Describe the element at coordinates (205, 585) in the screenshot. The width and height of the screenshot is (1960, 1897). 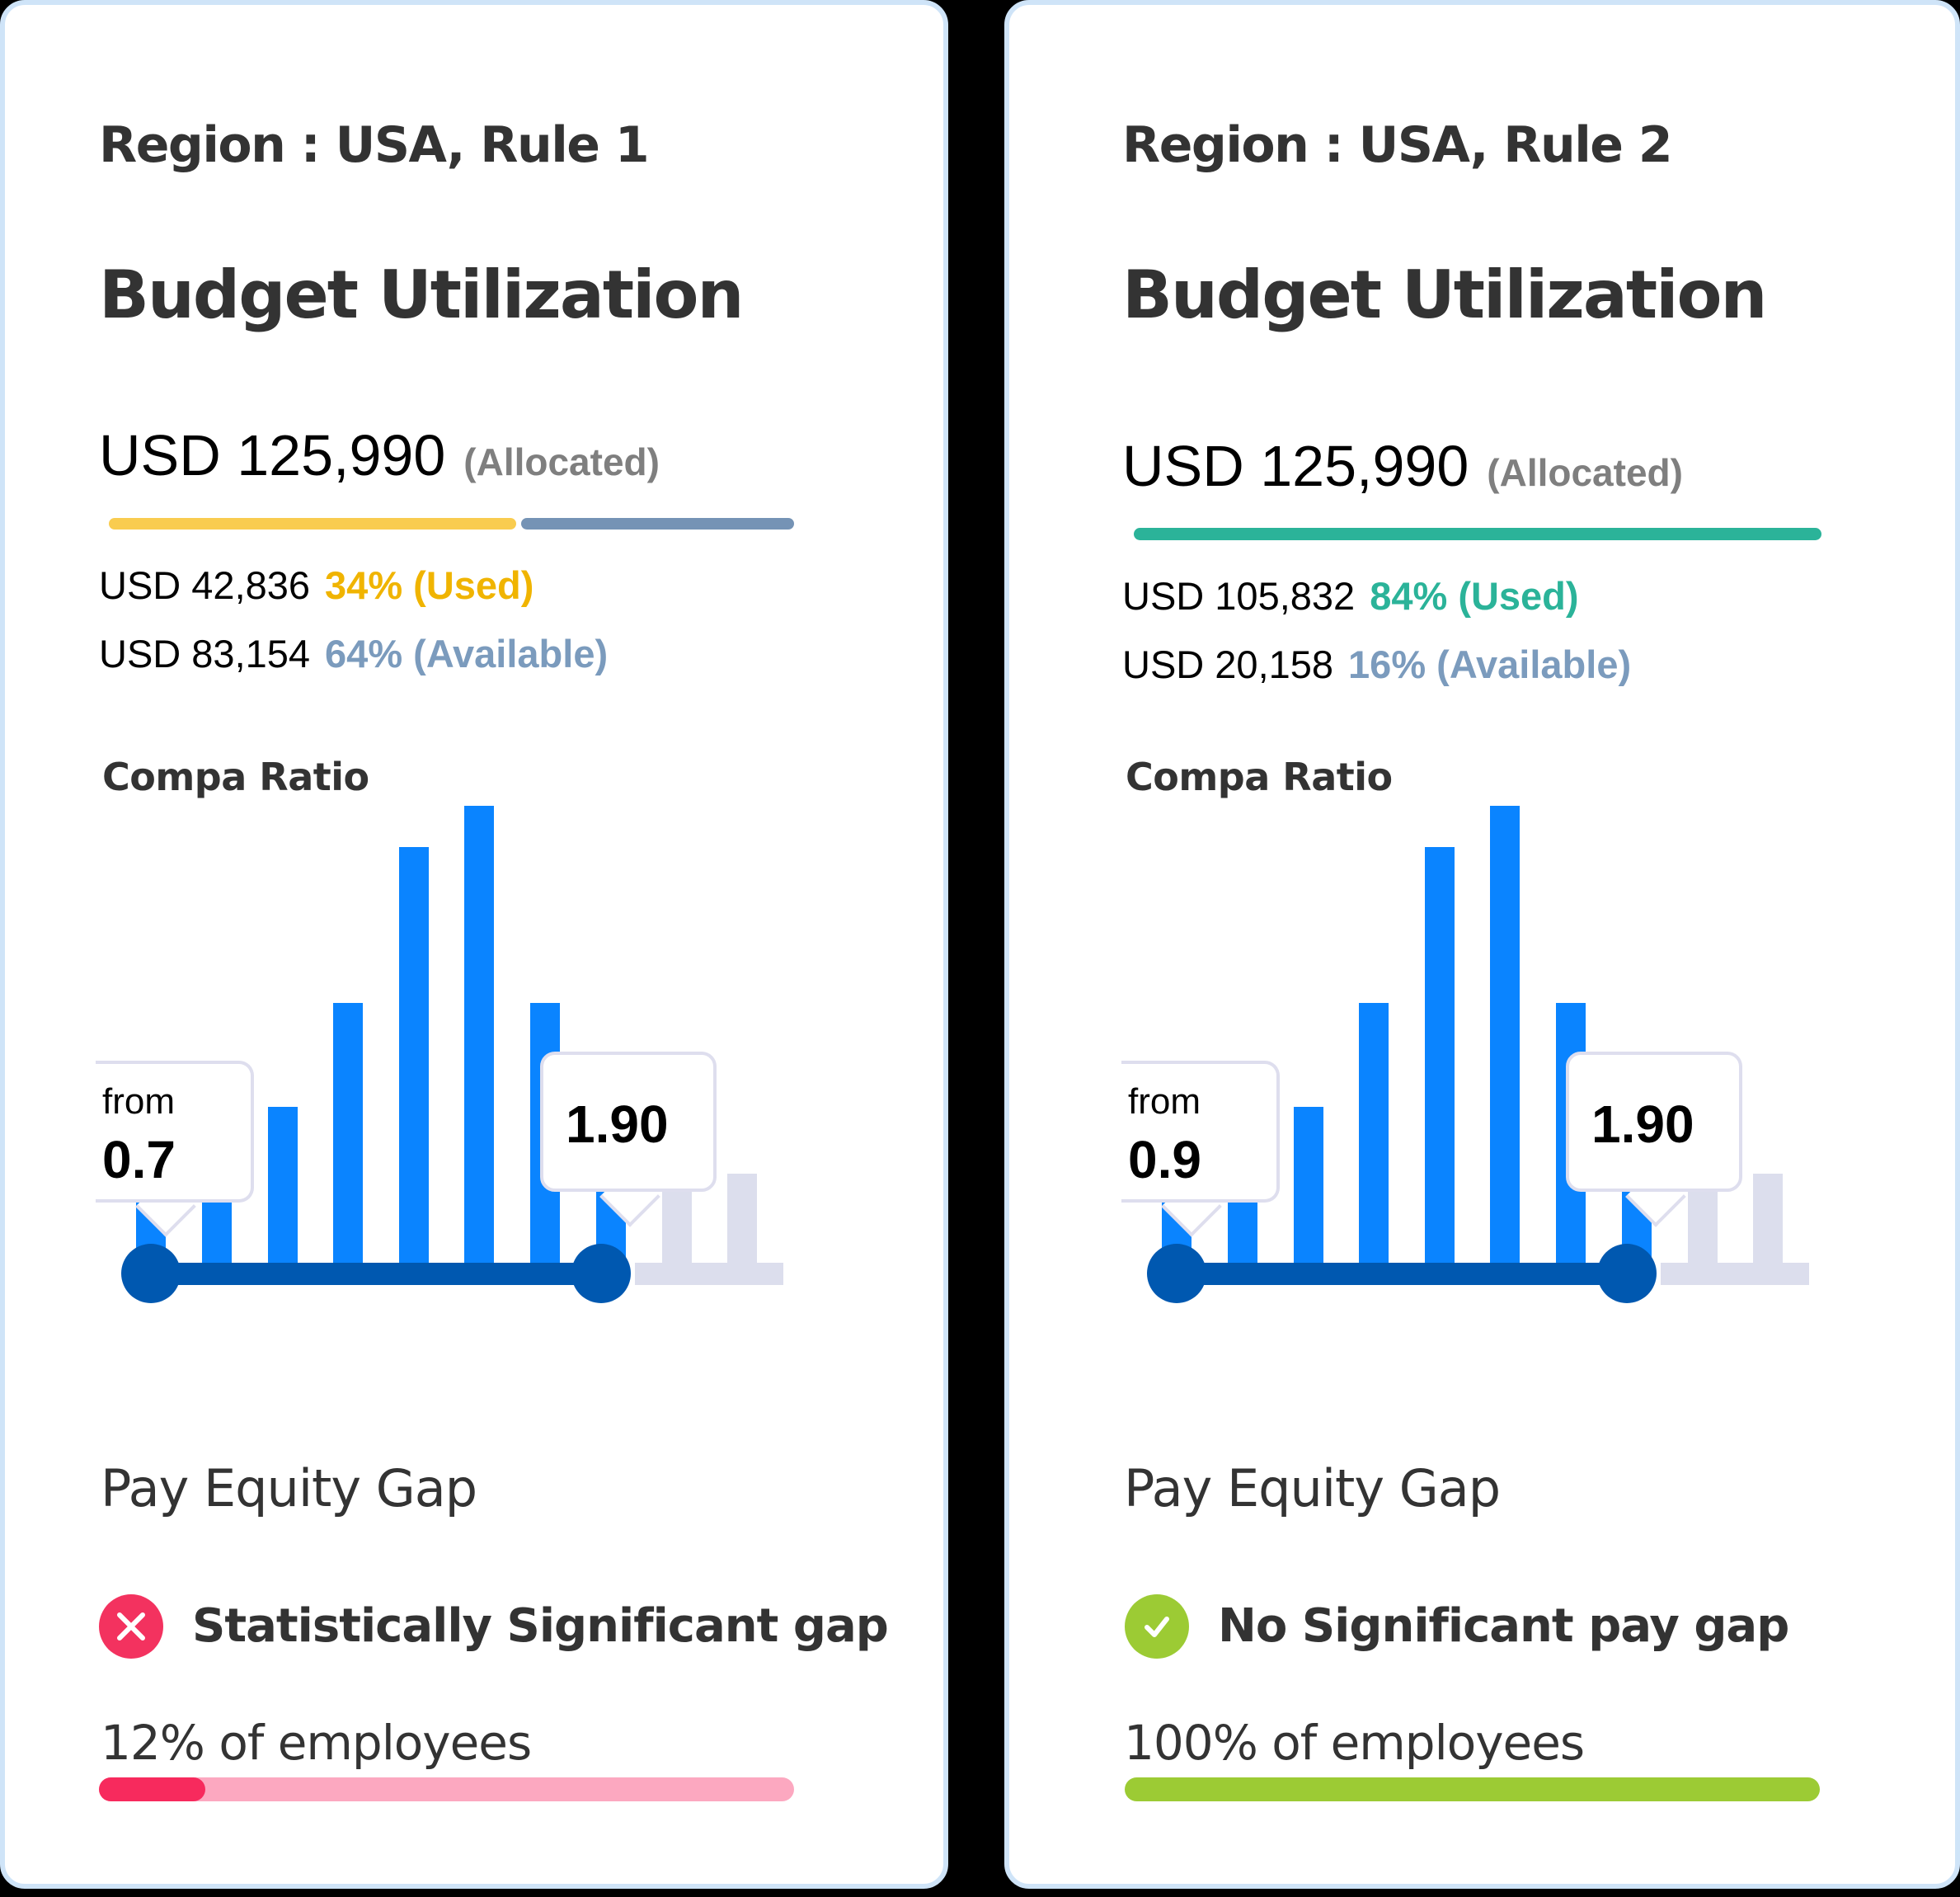
I see `used-amount: USD 42,836` at that location.